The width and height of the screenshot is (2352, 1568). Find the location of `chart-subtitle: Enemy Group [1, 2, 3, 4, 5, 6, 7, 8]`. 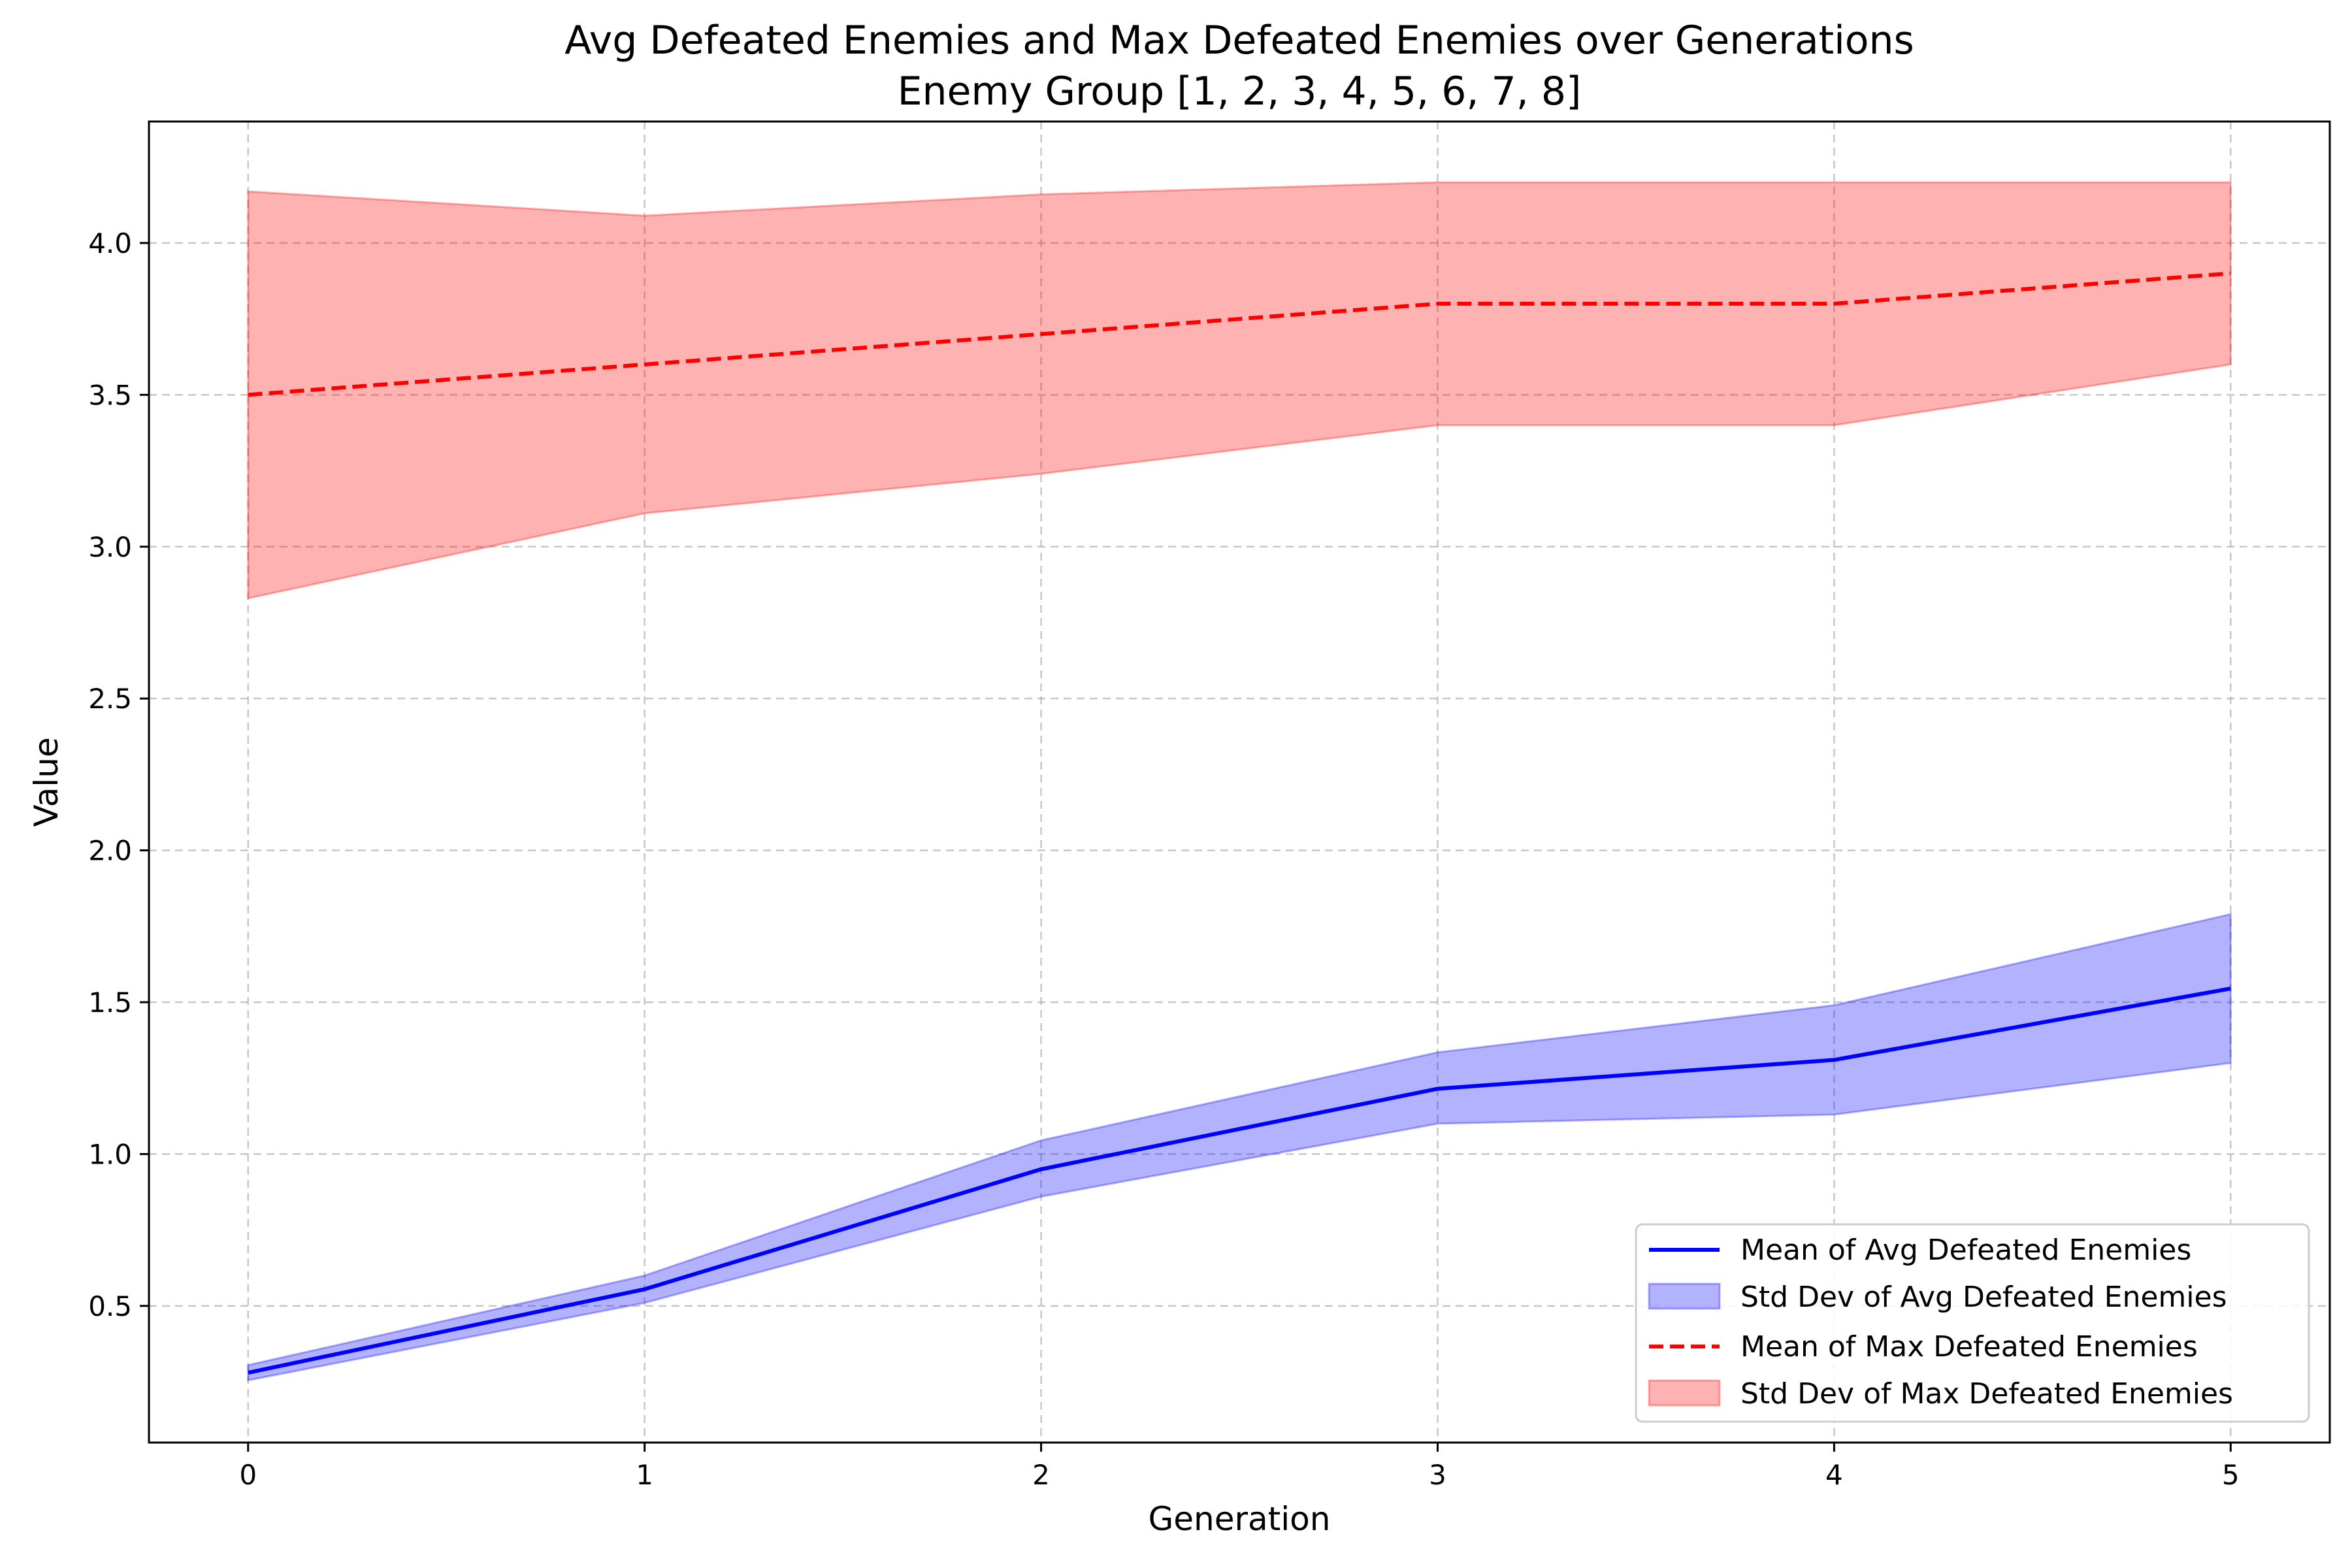

chart-subtitle: Enemy Group [1, 2, 3, 4, 5, 6, 7, 8] is located at coordinates (1240, 91).